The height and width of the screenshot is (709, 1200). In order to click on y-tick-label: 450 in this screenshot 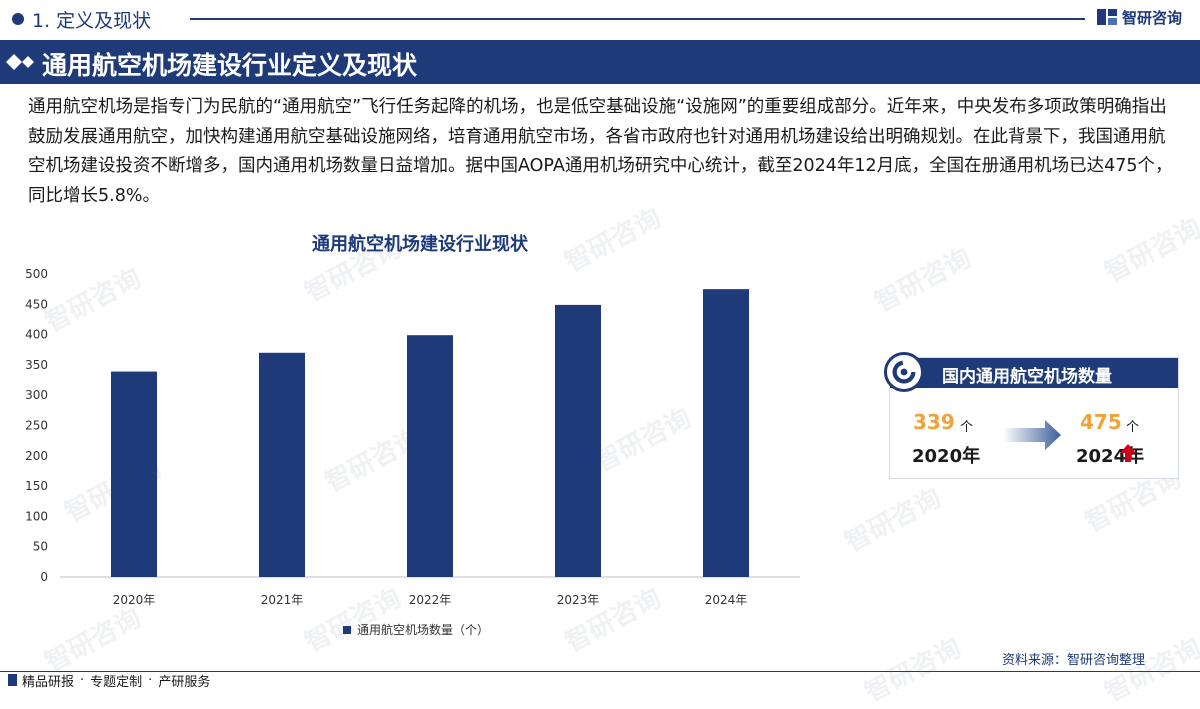, I will do `click(36, 304)`.